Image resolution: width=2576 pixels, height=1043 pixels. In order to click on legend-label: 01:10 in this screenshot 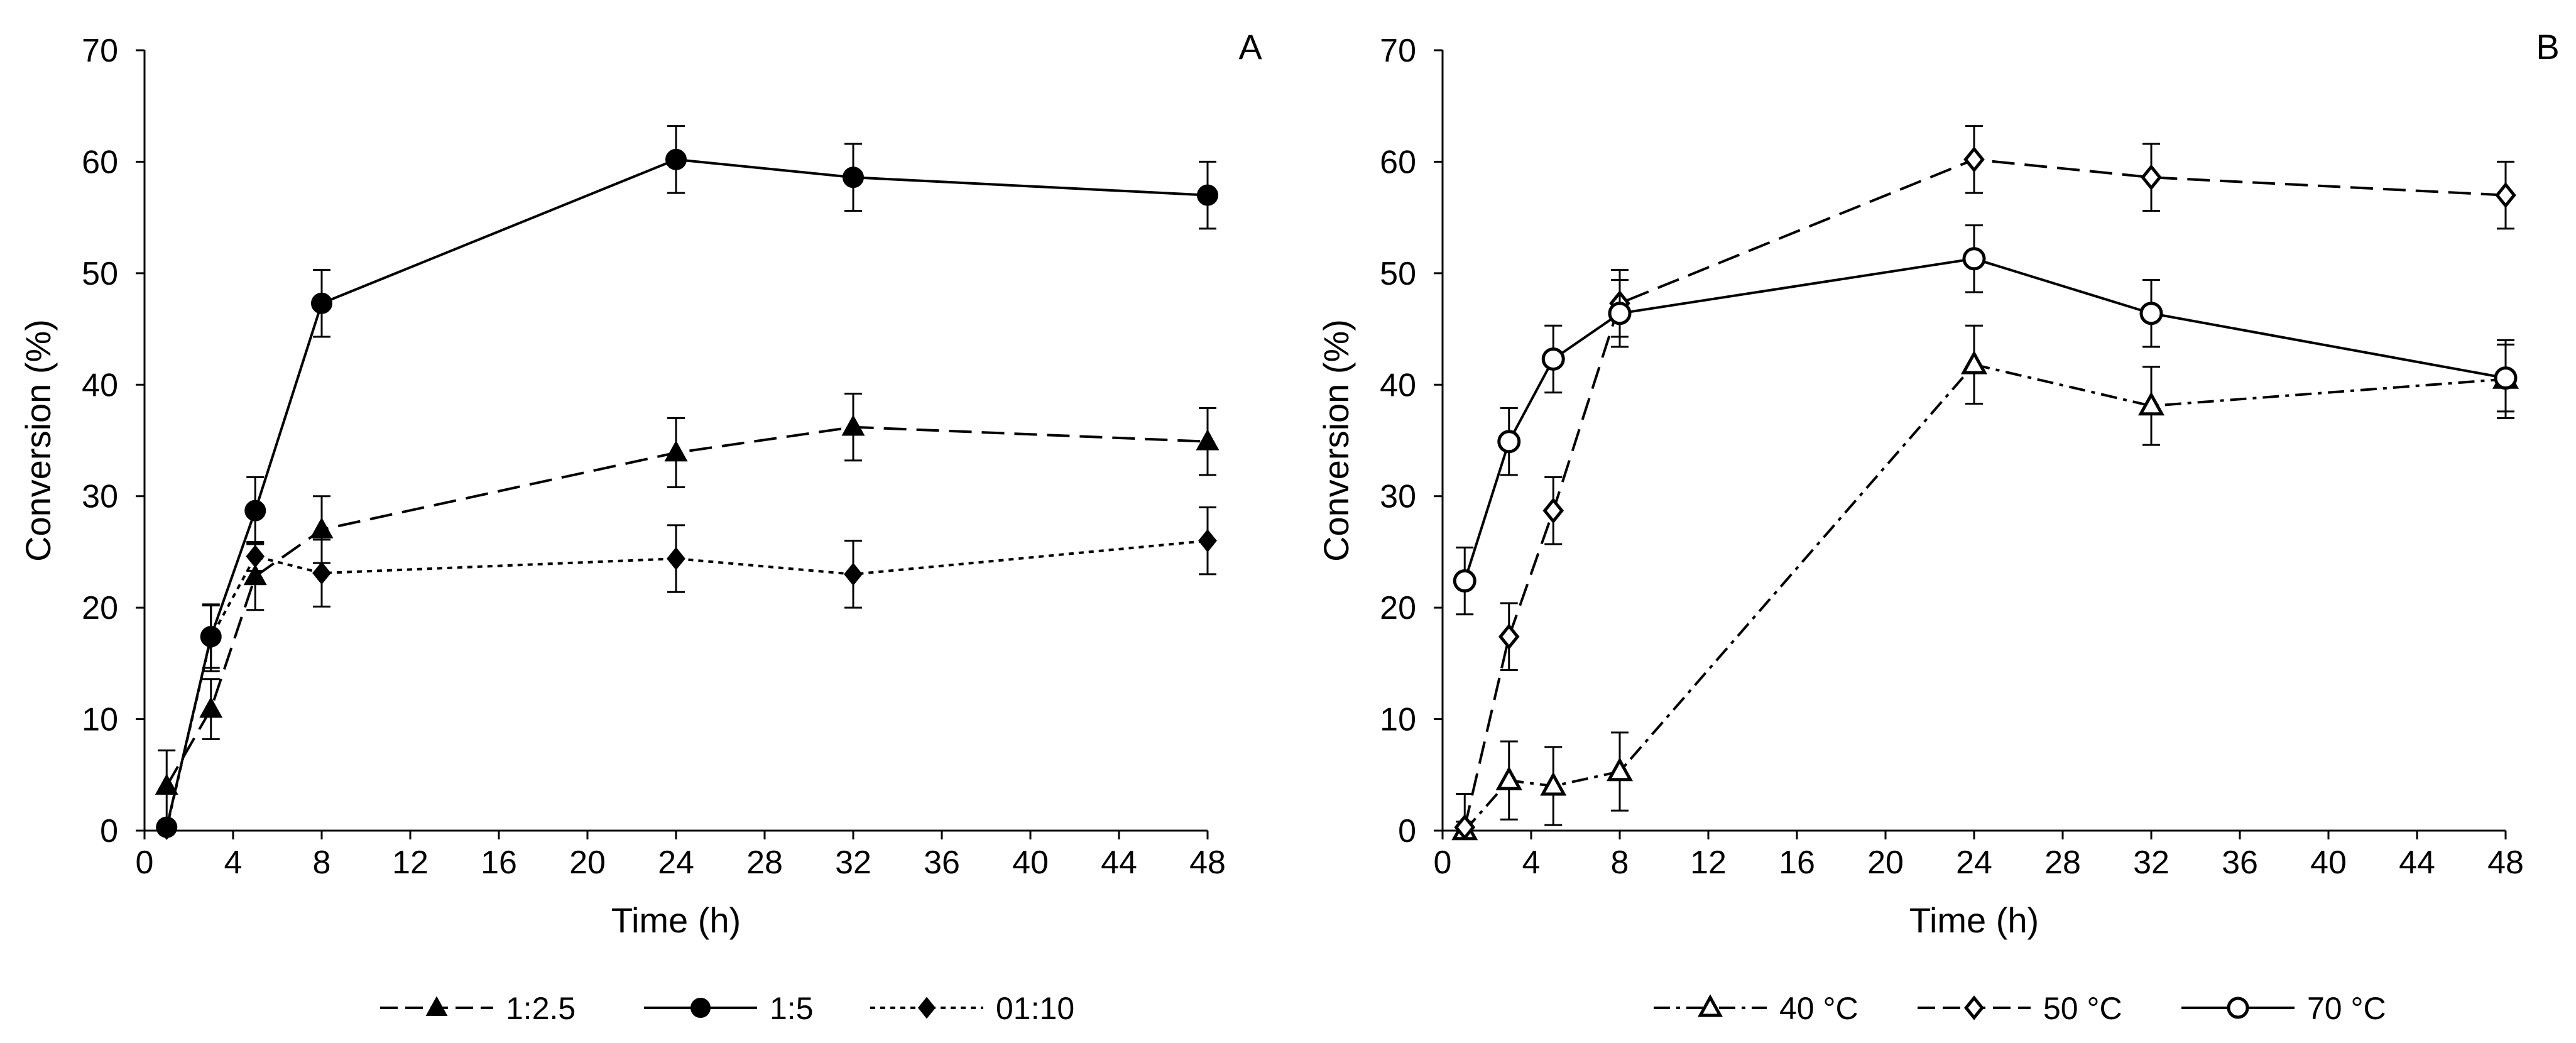, I will do `click(1035, 1009)`.